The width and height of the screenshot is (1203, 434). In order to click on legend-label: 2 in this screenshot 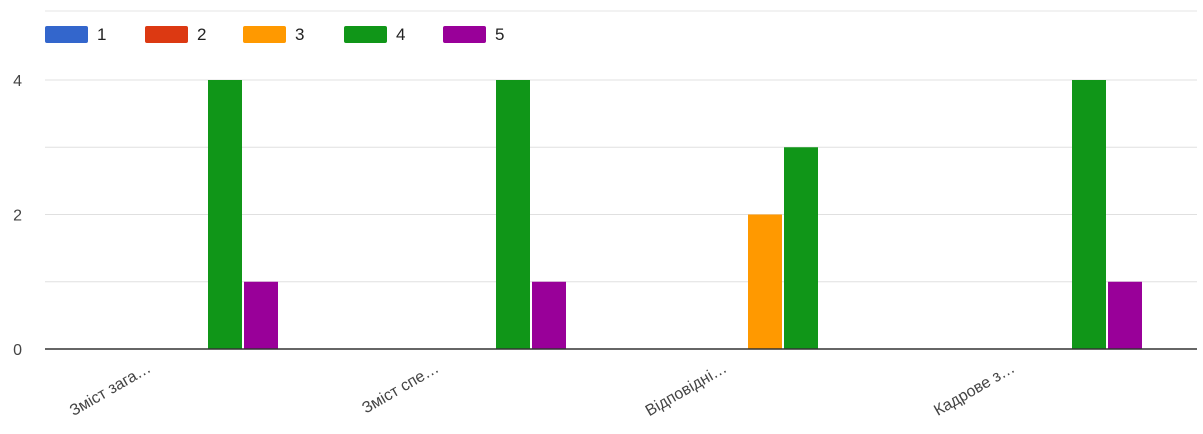, I will do `click(201, 34)`.